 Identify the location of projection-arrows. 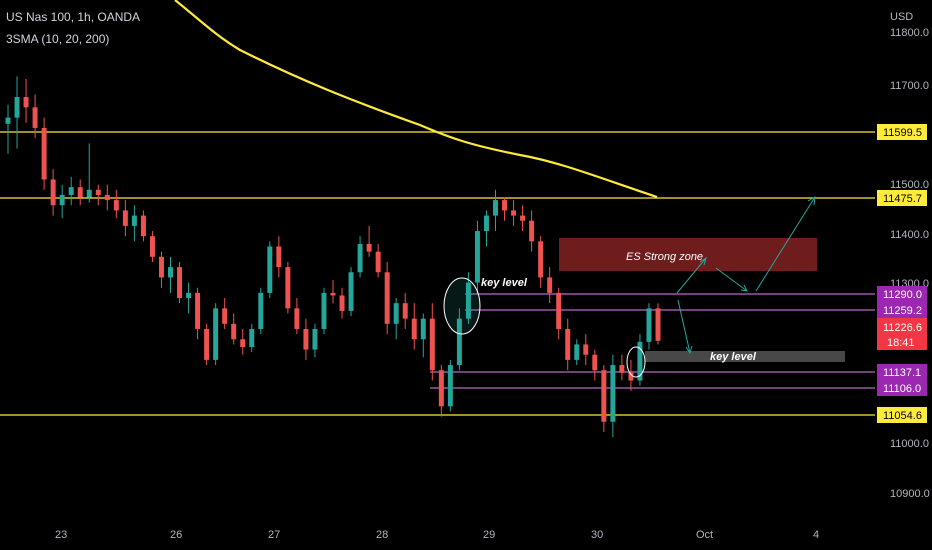
(746, 275).